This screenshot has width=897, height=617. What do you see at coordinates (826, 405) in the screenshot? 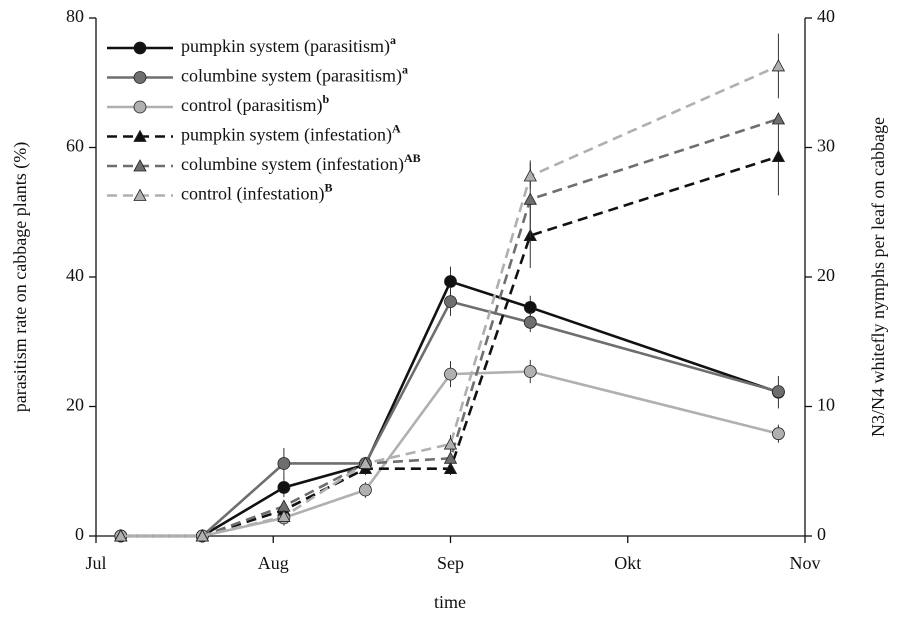
I see `y2-tick-label: 10` at bounding box center [826, 405].